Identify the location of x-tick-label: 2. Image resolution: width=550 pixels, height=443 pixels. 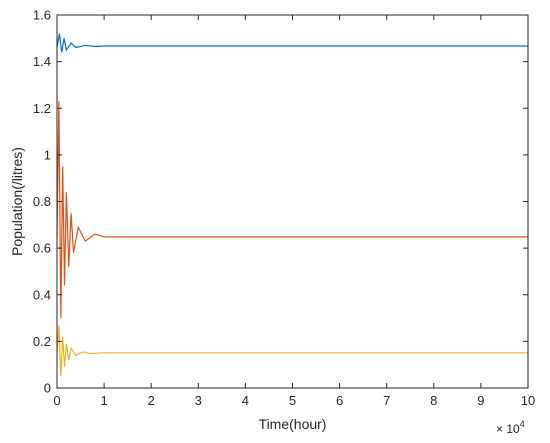
(151, 400).